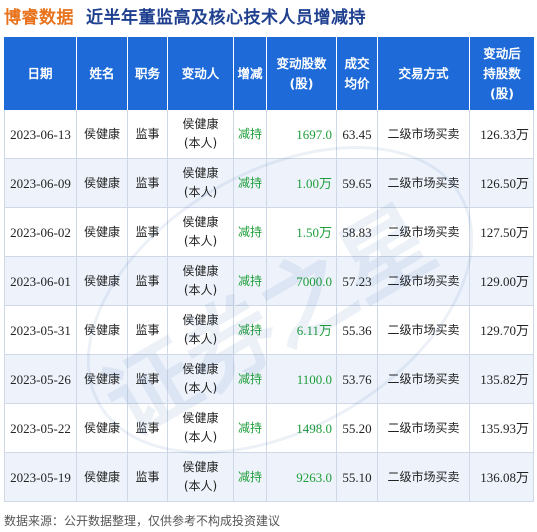 This screenshot has height=532, width=537. What do you see at coordinates (502, 330) in the screenshot?
I see `cell-after: 129.70万` at bounding box center [502, 330].